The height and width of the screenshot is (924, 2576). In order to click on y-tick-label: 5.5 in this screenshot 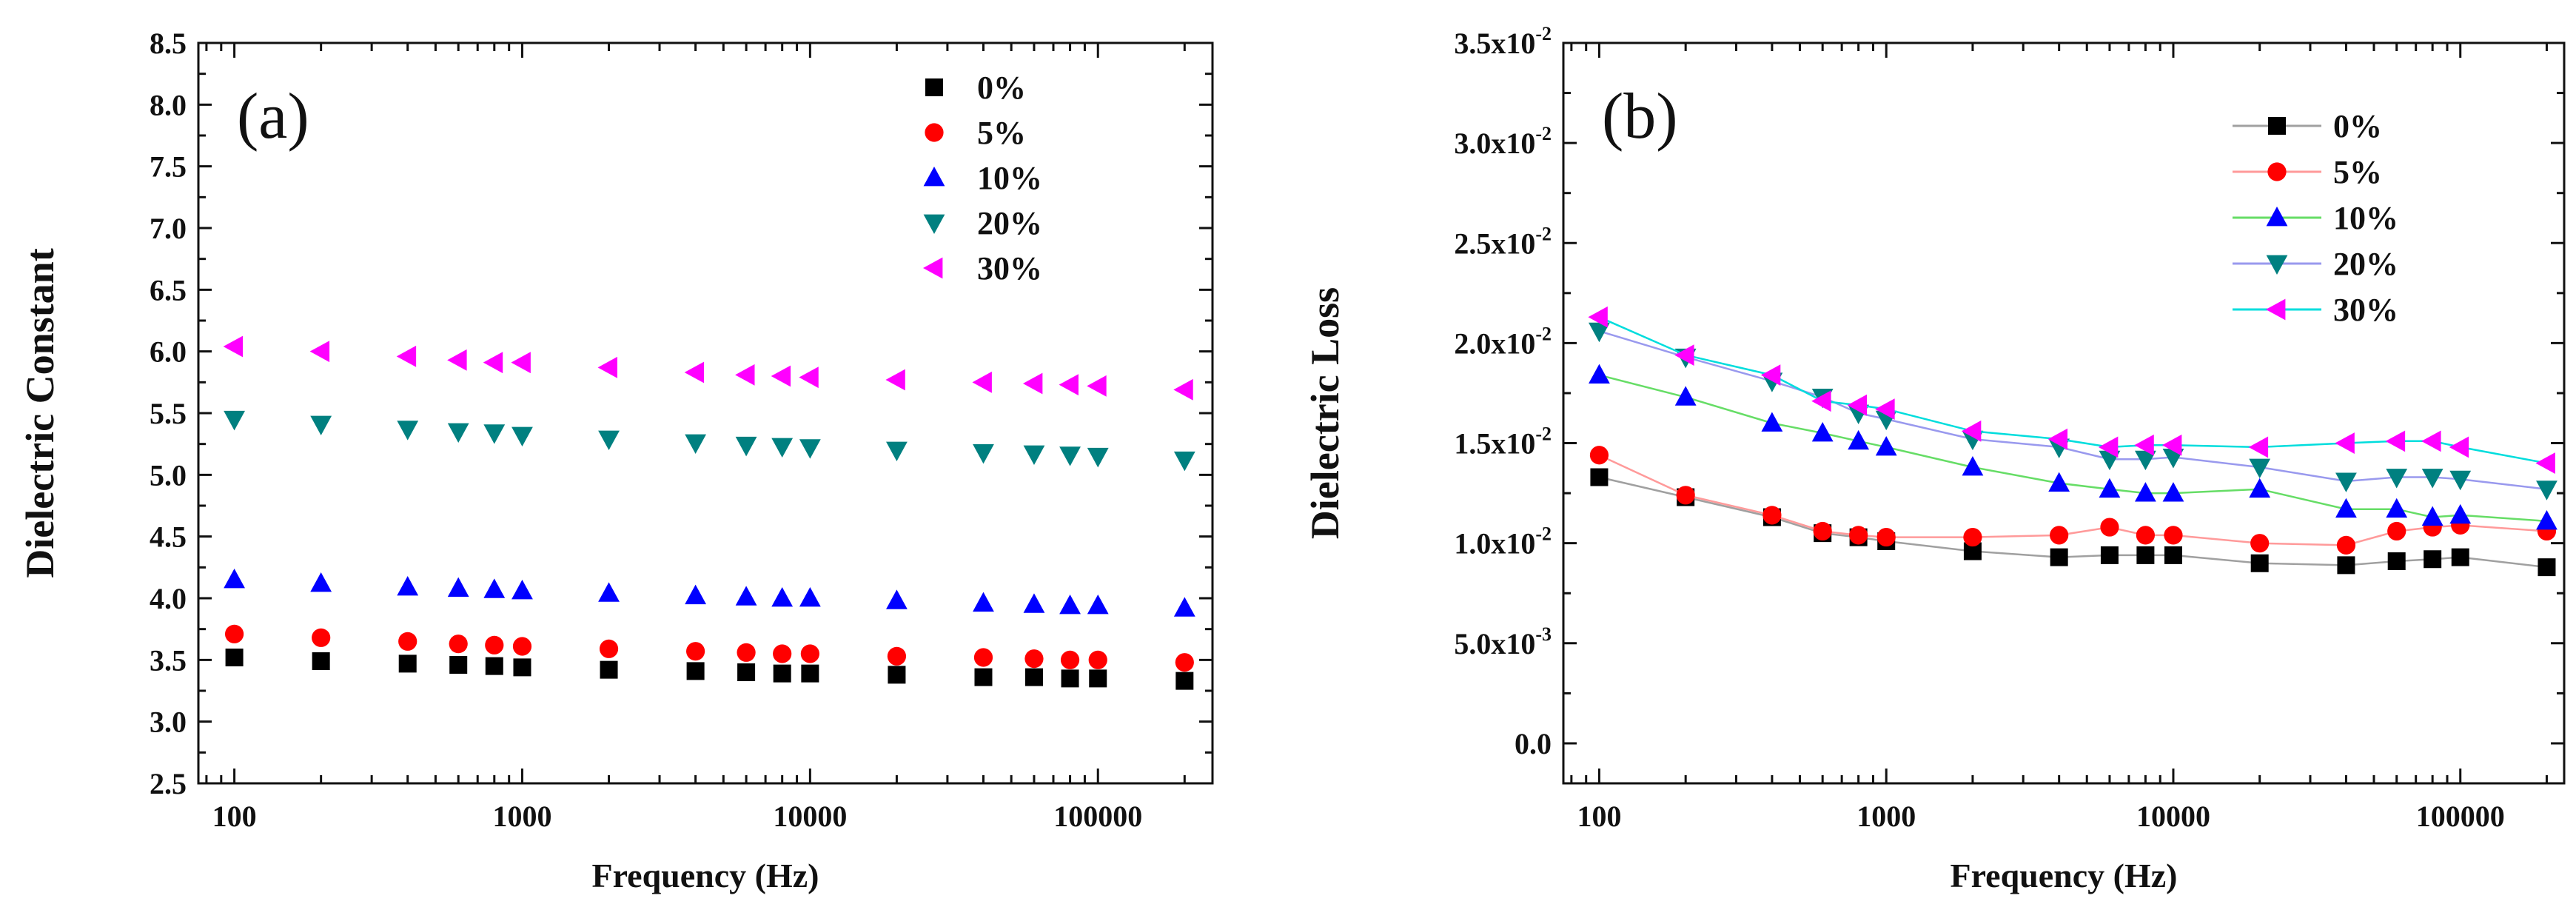, I will do `click(168, 414)`.